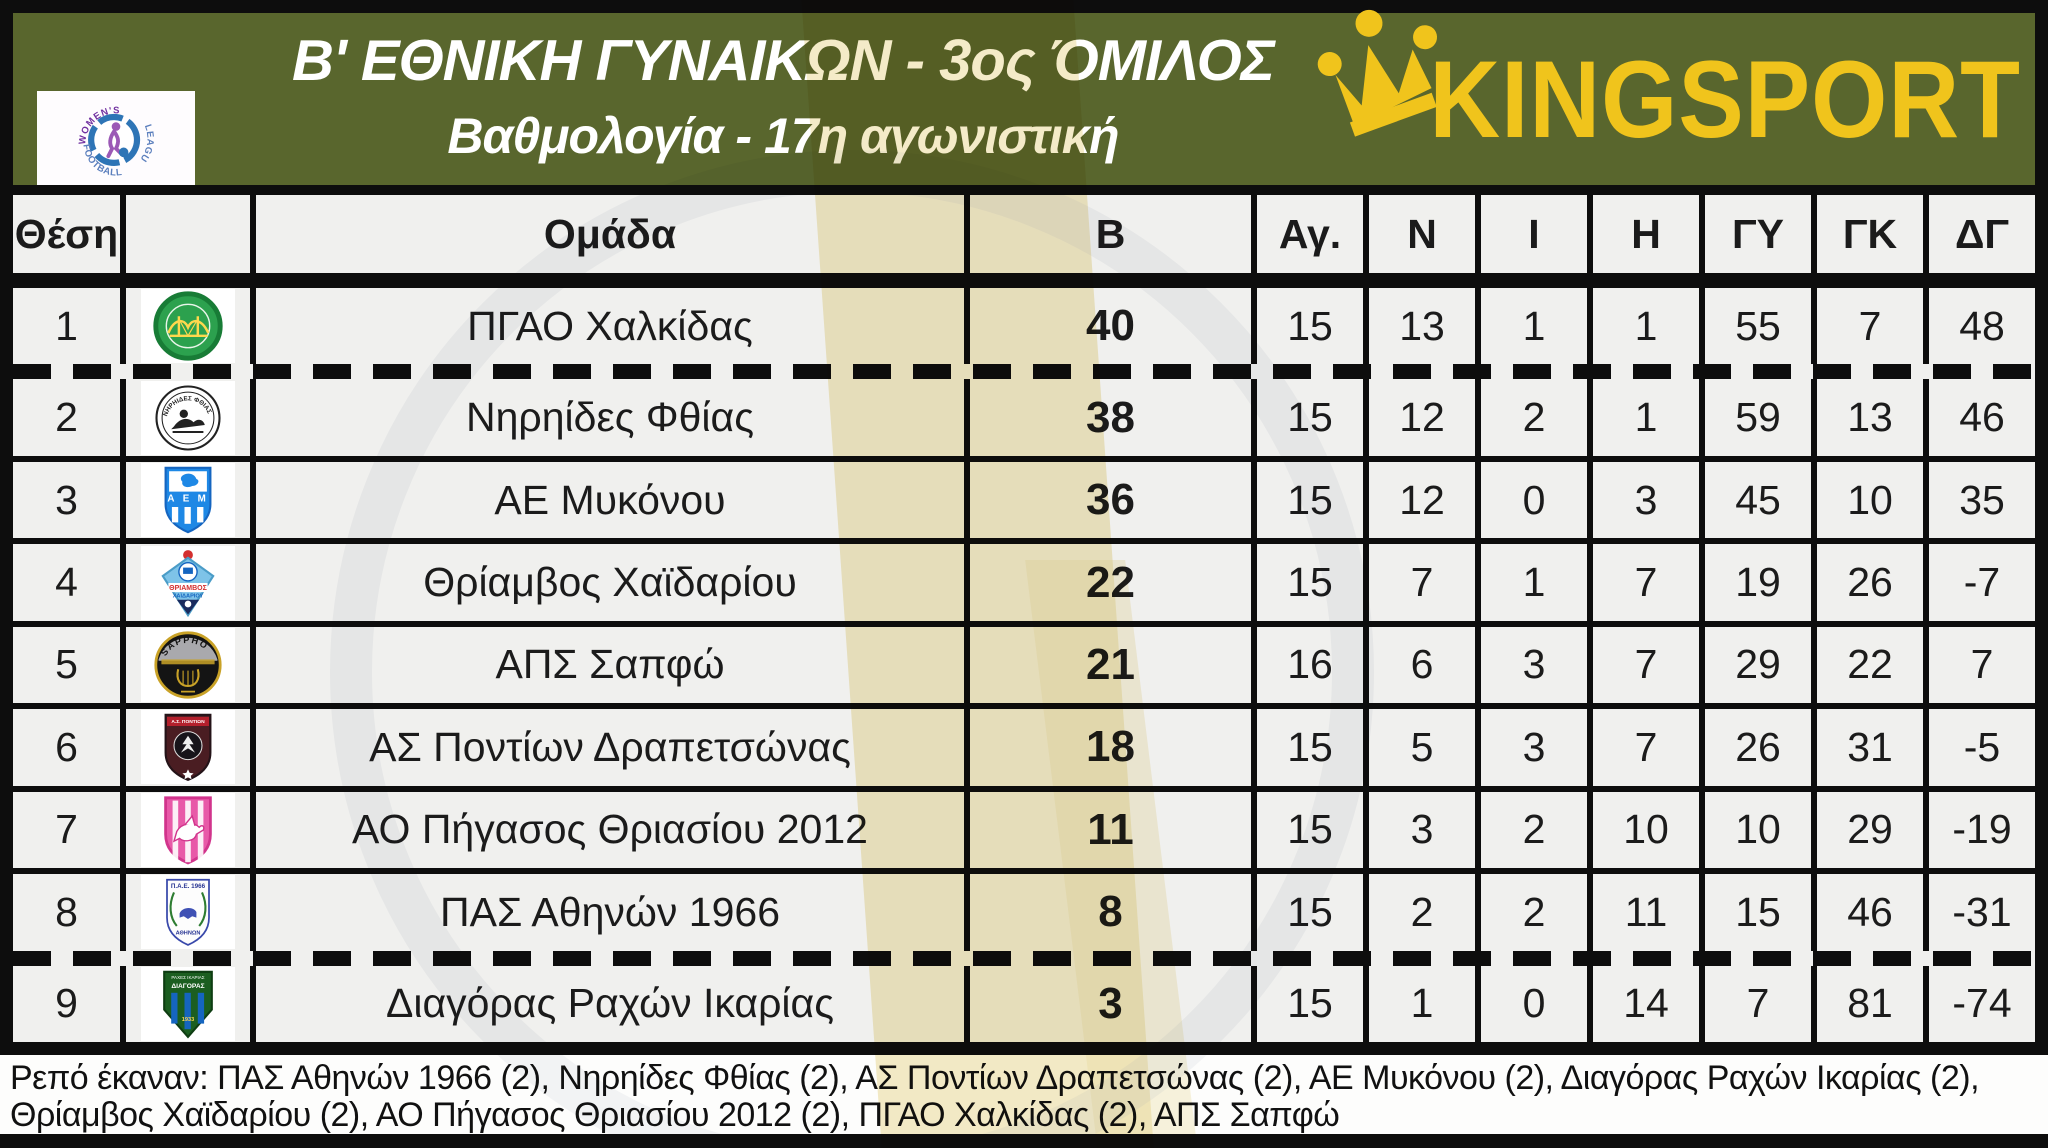  Describe the element at coordinates (1873, 912) in the screenshot. I see `goals-against-cell: 46` at that location.